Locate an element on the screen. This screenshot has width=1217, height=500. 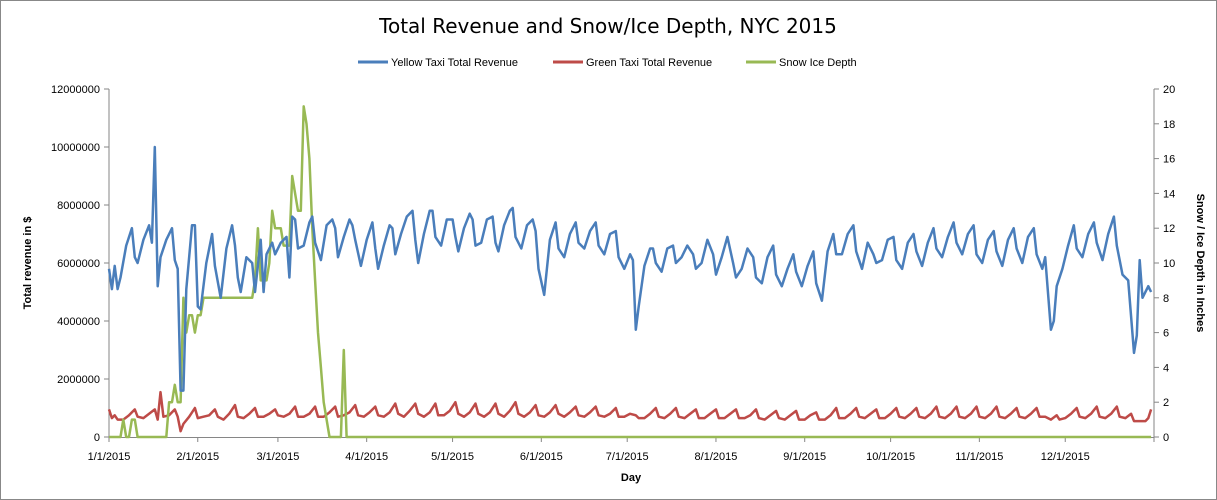
y2-tick-label: 2 is located at coordinates (1166, 403).